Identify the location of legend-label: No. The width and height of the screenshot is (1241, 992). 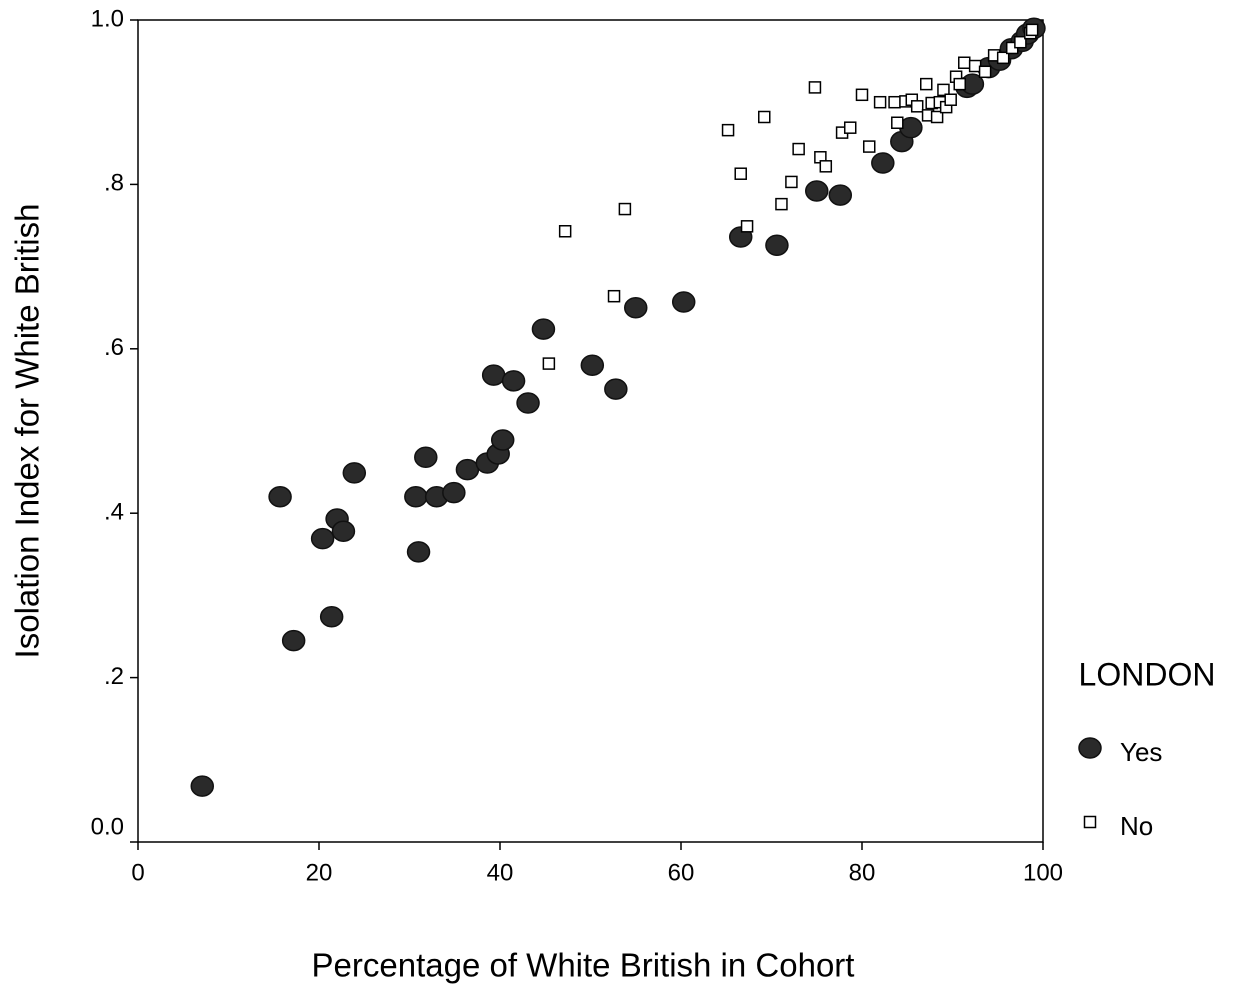
(1136, 826).